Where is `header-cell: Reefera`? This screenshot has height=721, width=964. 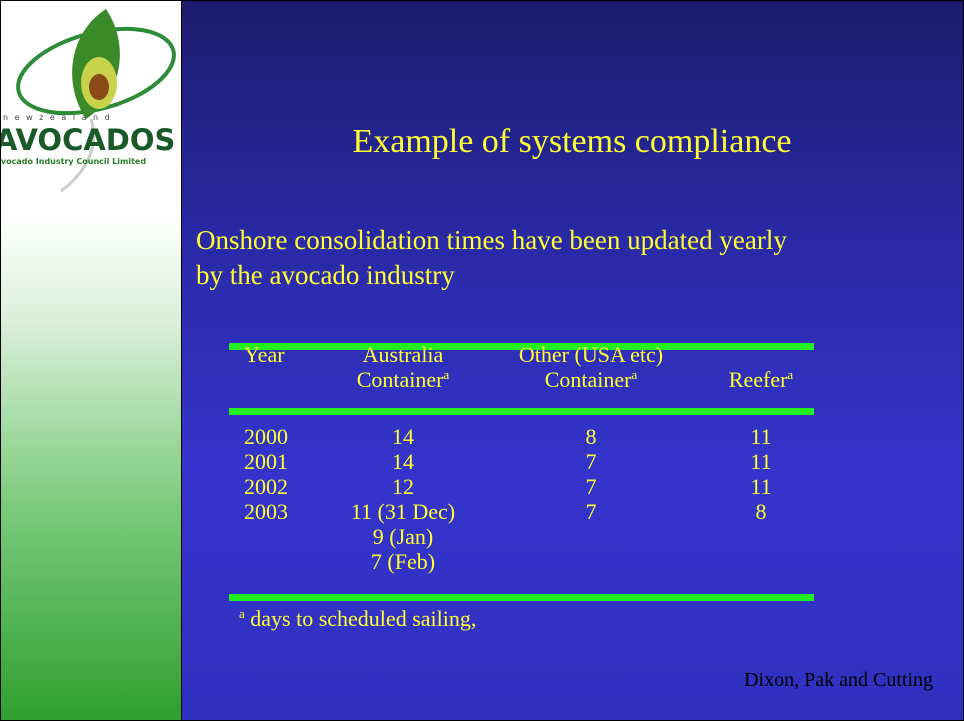 header-cell: Reefera is located at coordinates (761, 379).